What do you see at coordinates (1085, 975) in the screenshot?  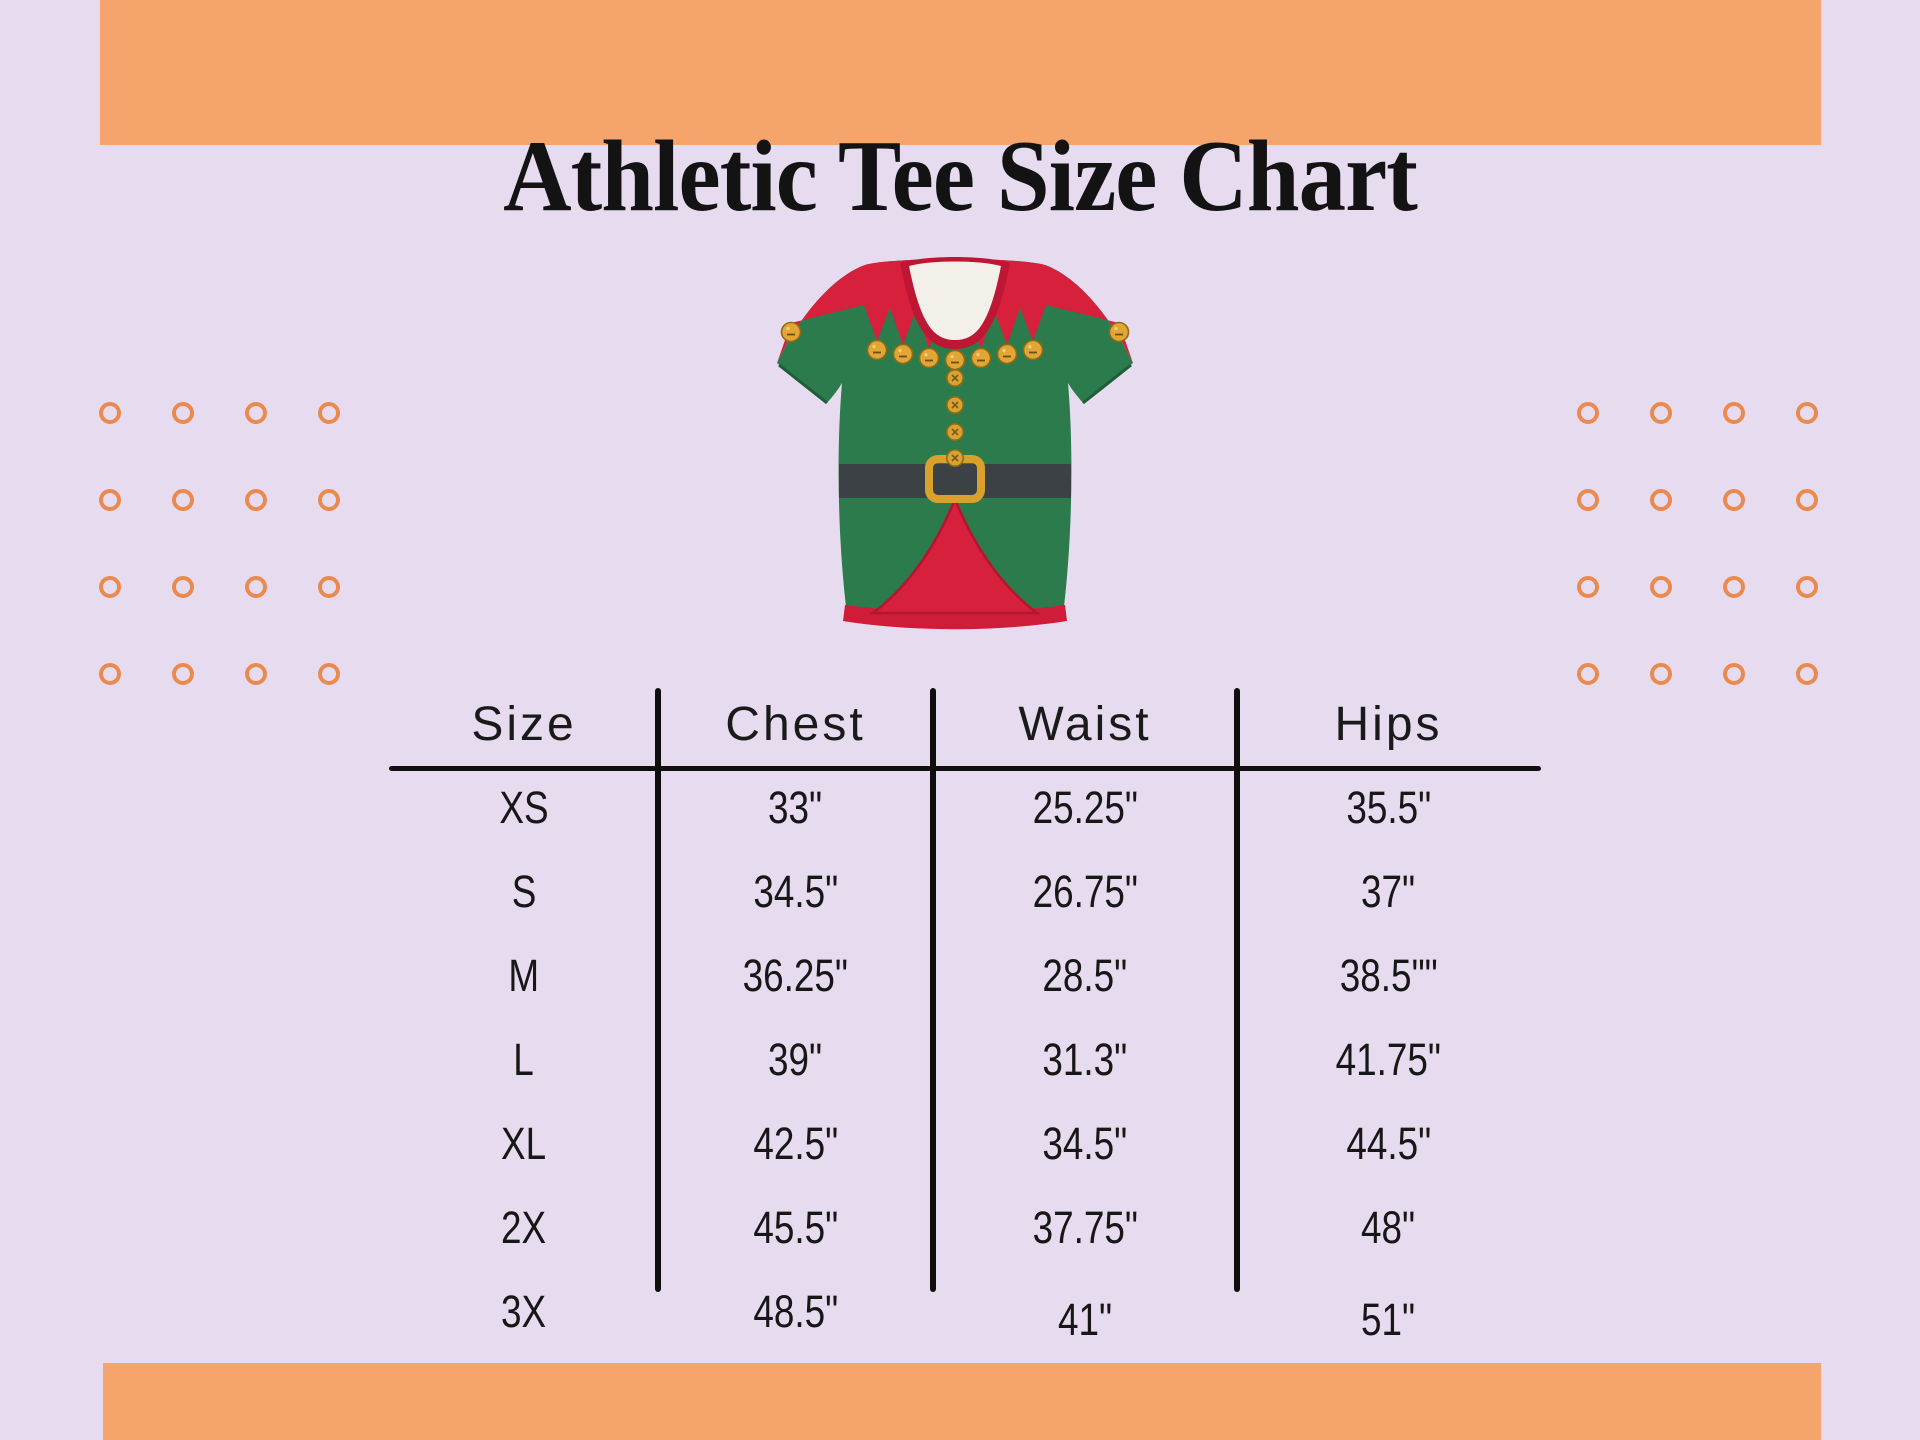 I see `table-cell: 28.5"` at bounding box center [1085, 975].